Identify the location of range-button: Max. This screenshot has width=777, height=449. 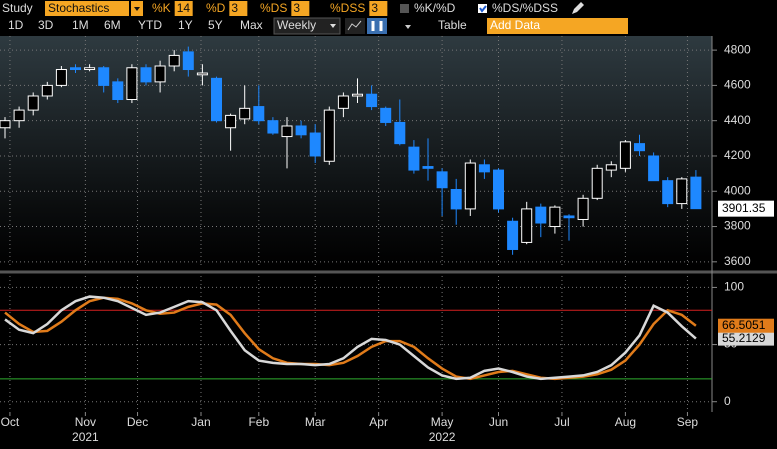
(251, 25).